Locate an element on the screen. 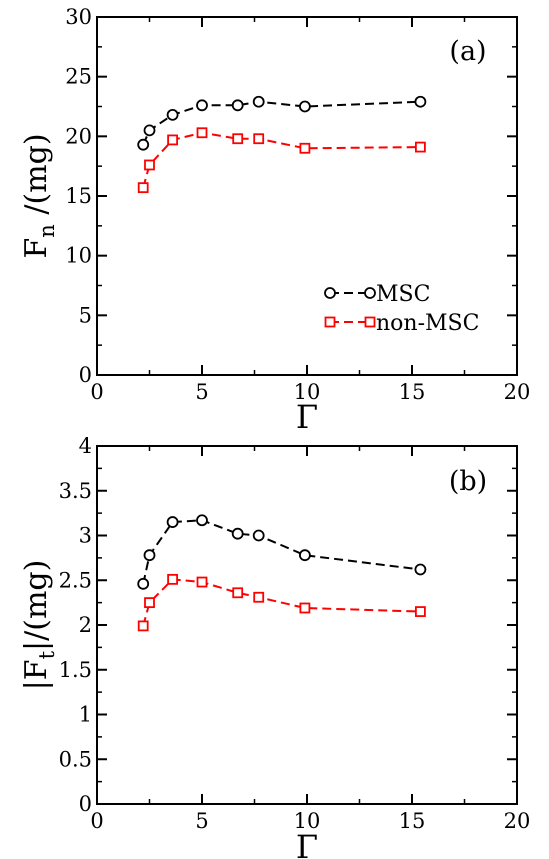 This screenshot has height=859, width=549. y-axis-label: Fn /(mg) is located at coordinates (39, 195).